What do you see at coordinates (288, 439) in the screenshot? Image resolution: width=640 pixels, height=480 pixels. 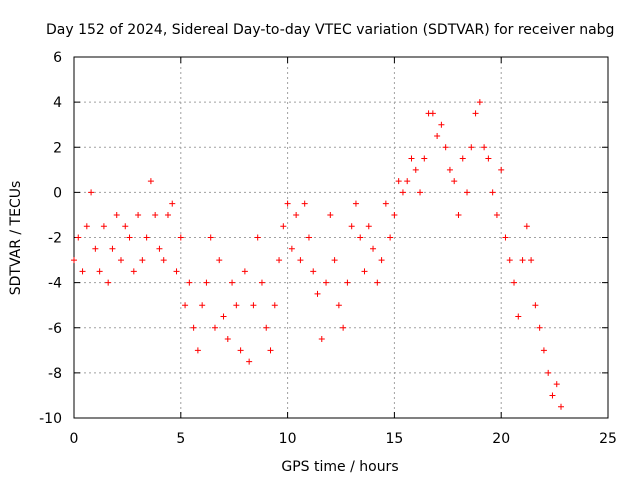 I see `x-tick-label: 10` at bounding box center [288, 439].